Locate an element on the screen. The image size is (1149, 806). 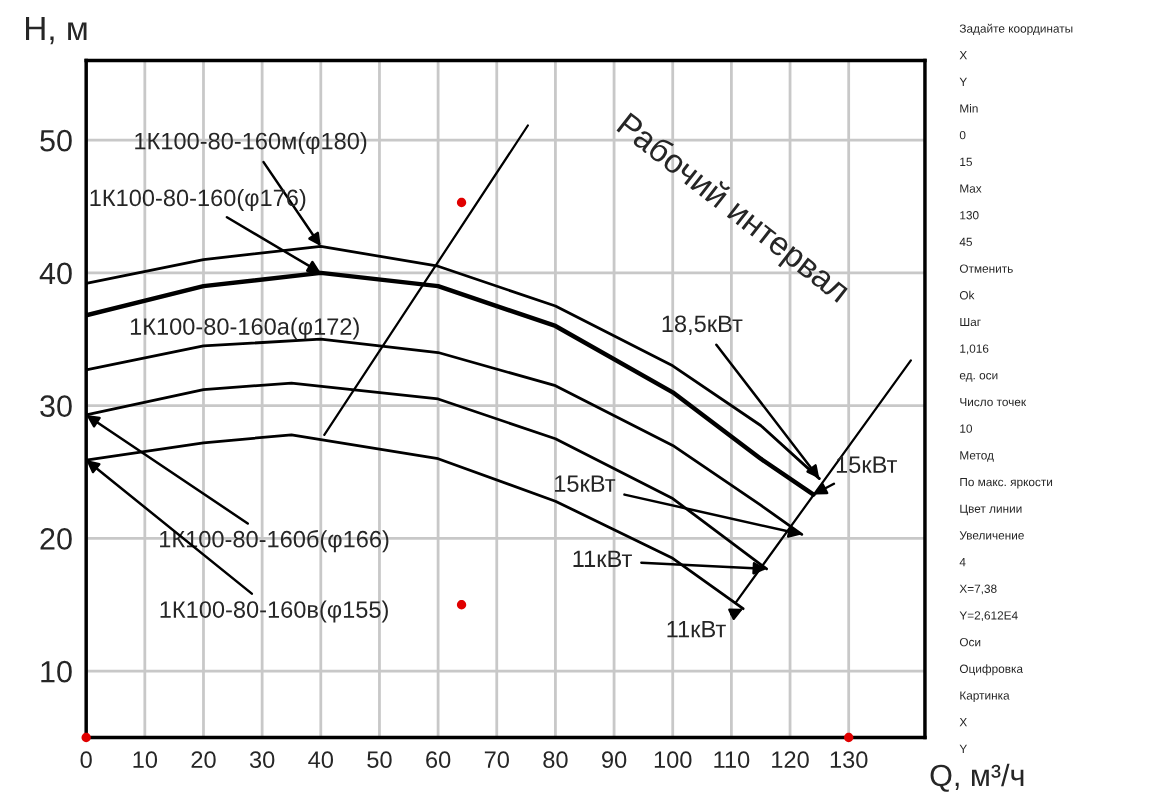
x-tick-label: 10 is located at coordinates (145, 760).